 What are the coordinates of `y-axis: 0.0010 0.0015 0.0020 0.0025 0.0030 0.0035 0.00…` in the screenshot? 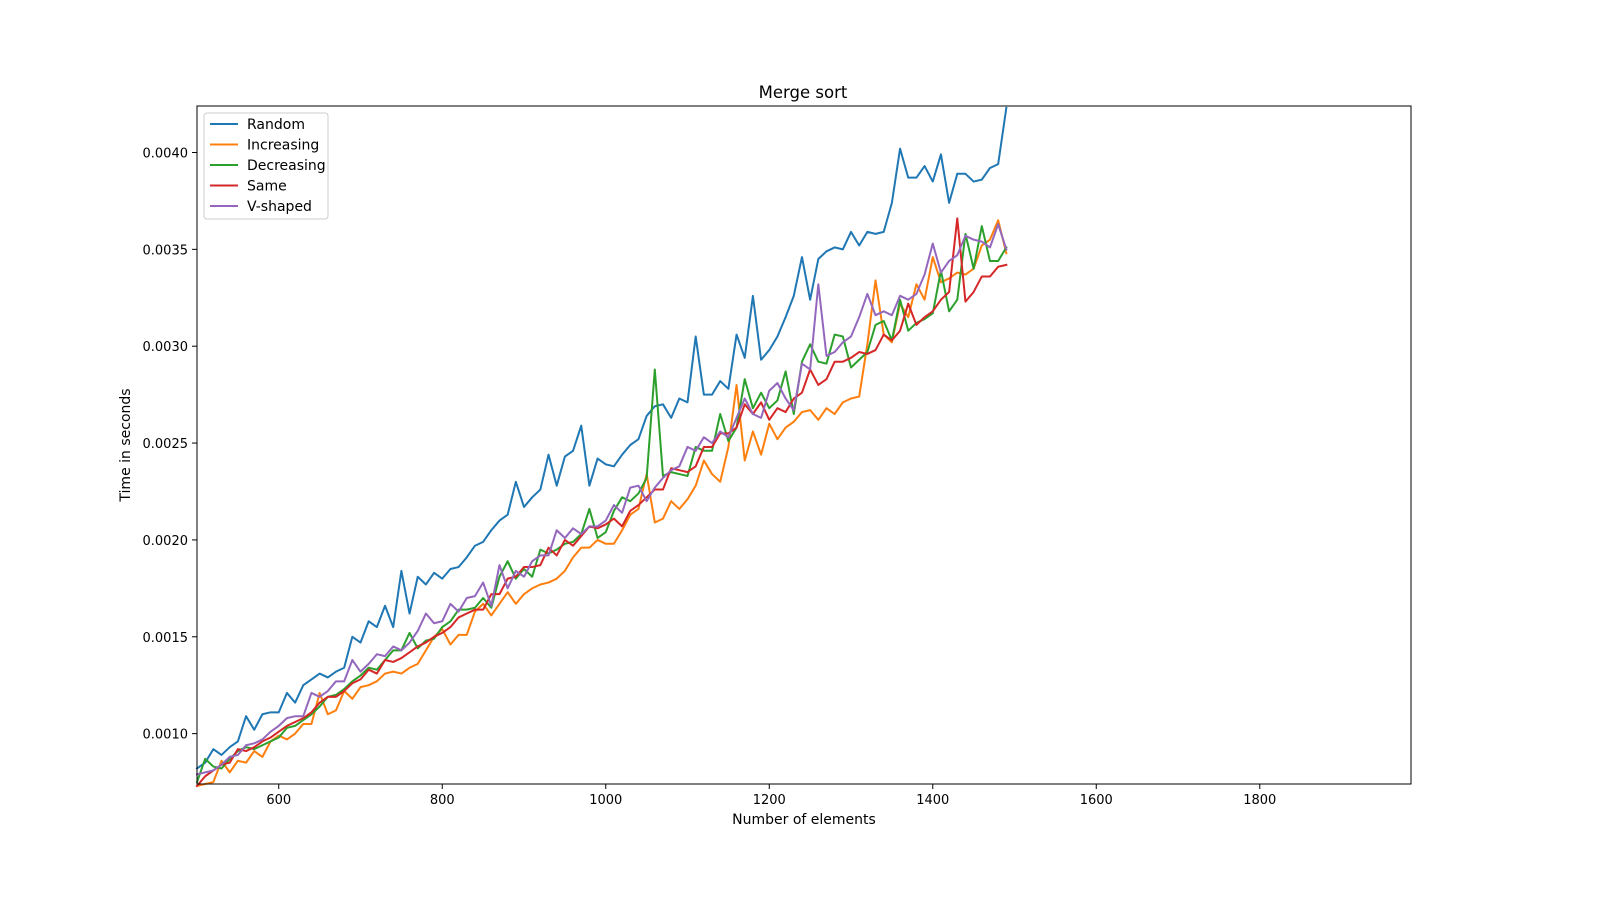 It's located at (170, 444).